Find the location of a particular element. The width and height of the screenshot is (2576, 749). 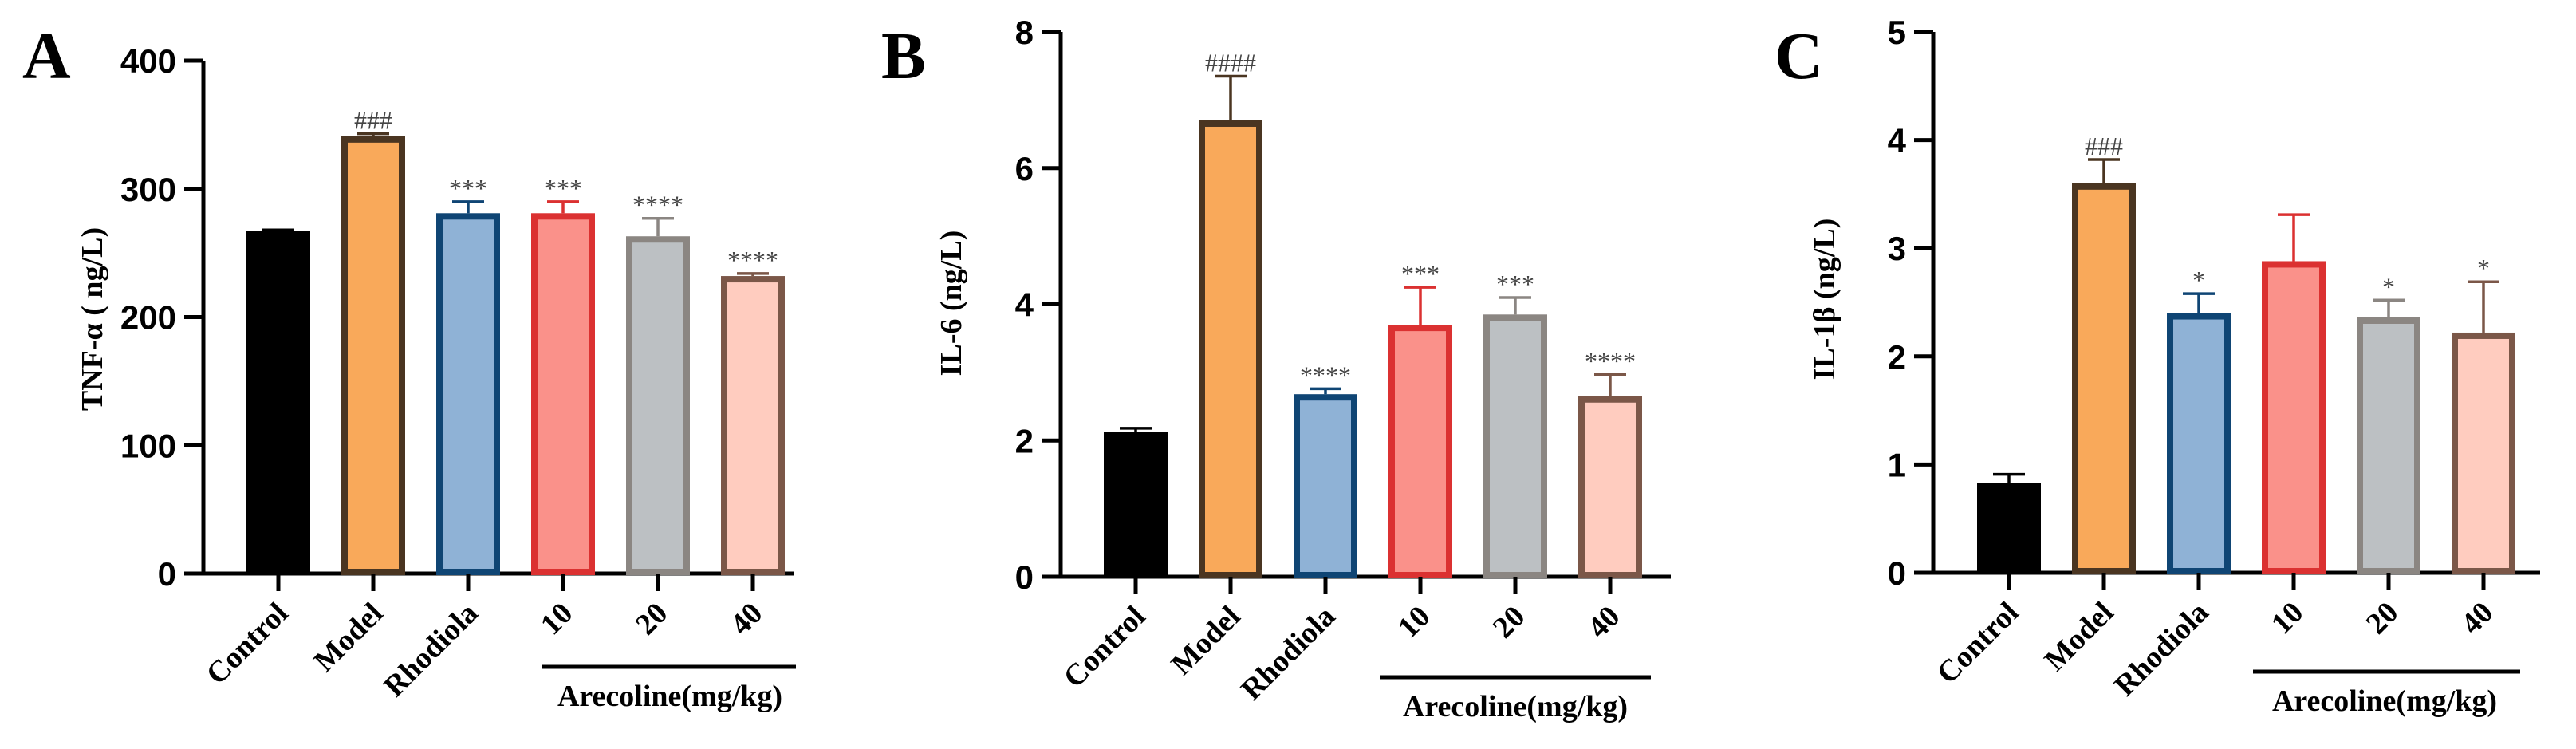

panel-b: B IL-6 (ng/L) is located at coordinates (924, 197).